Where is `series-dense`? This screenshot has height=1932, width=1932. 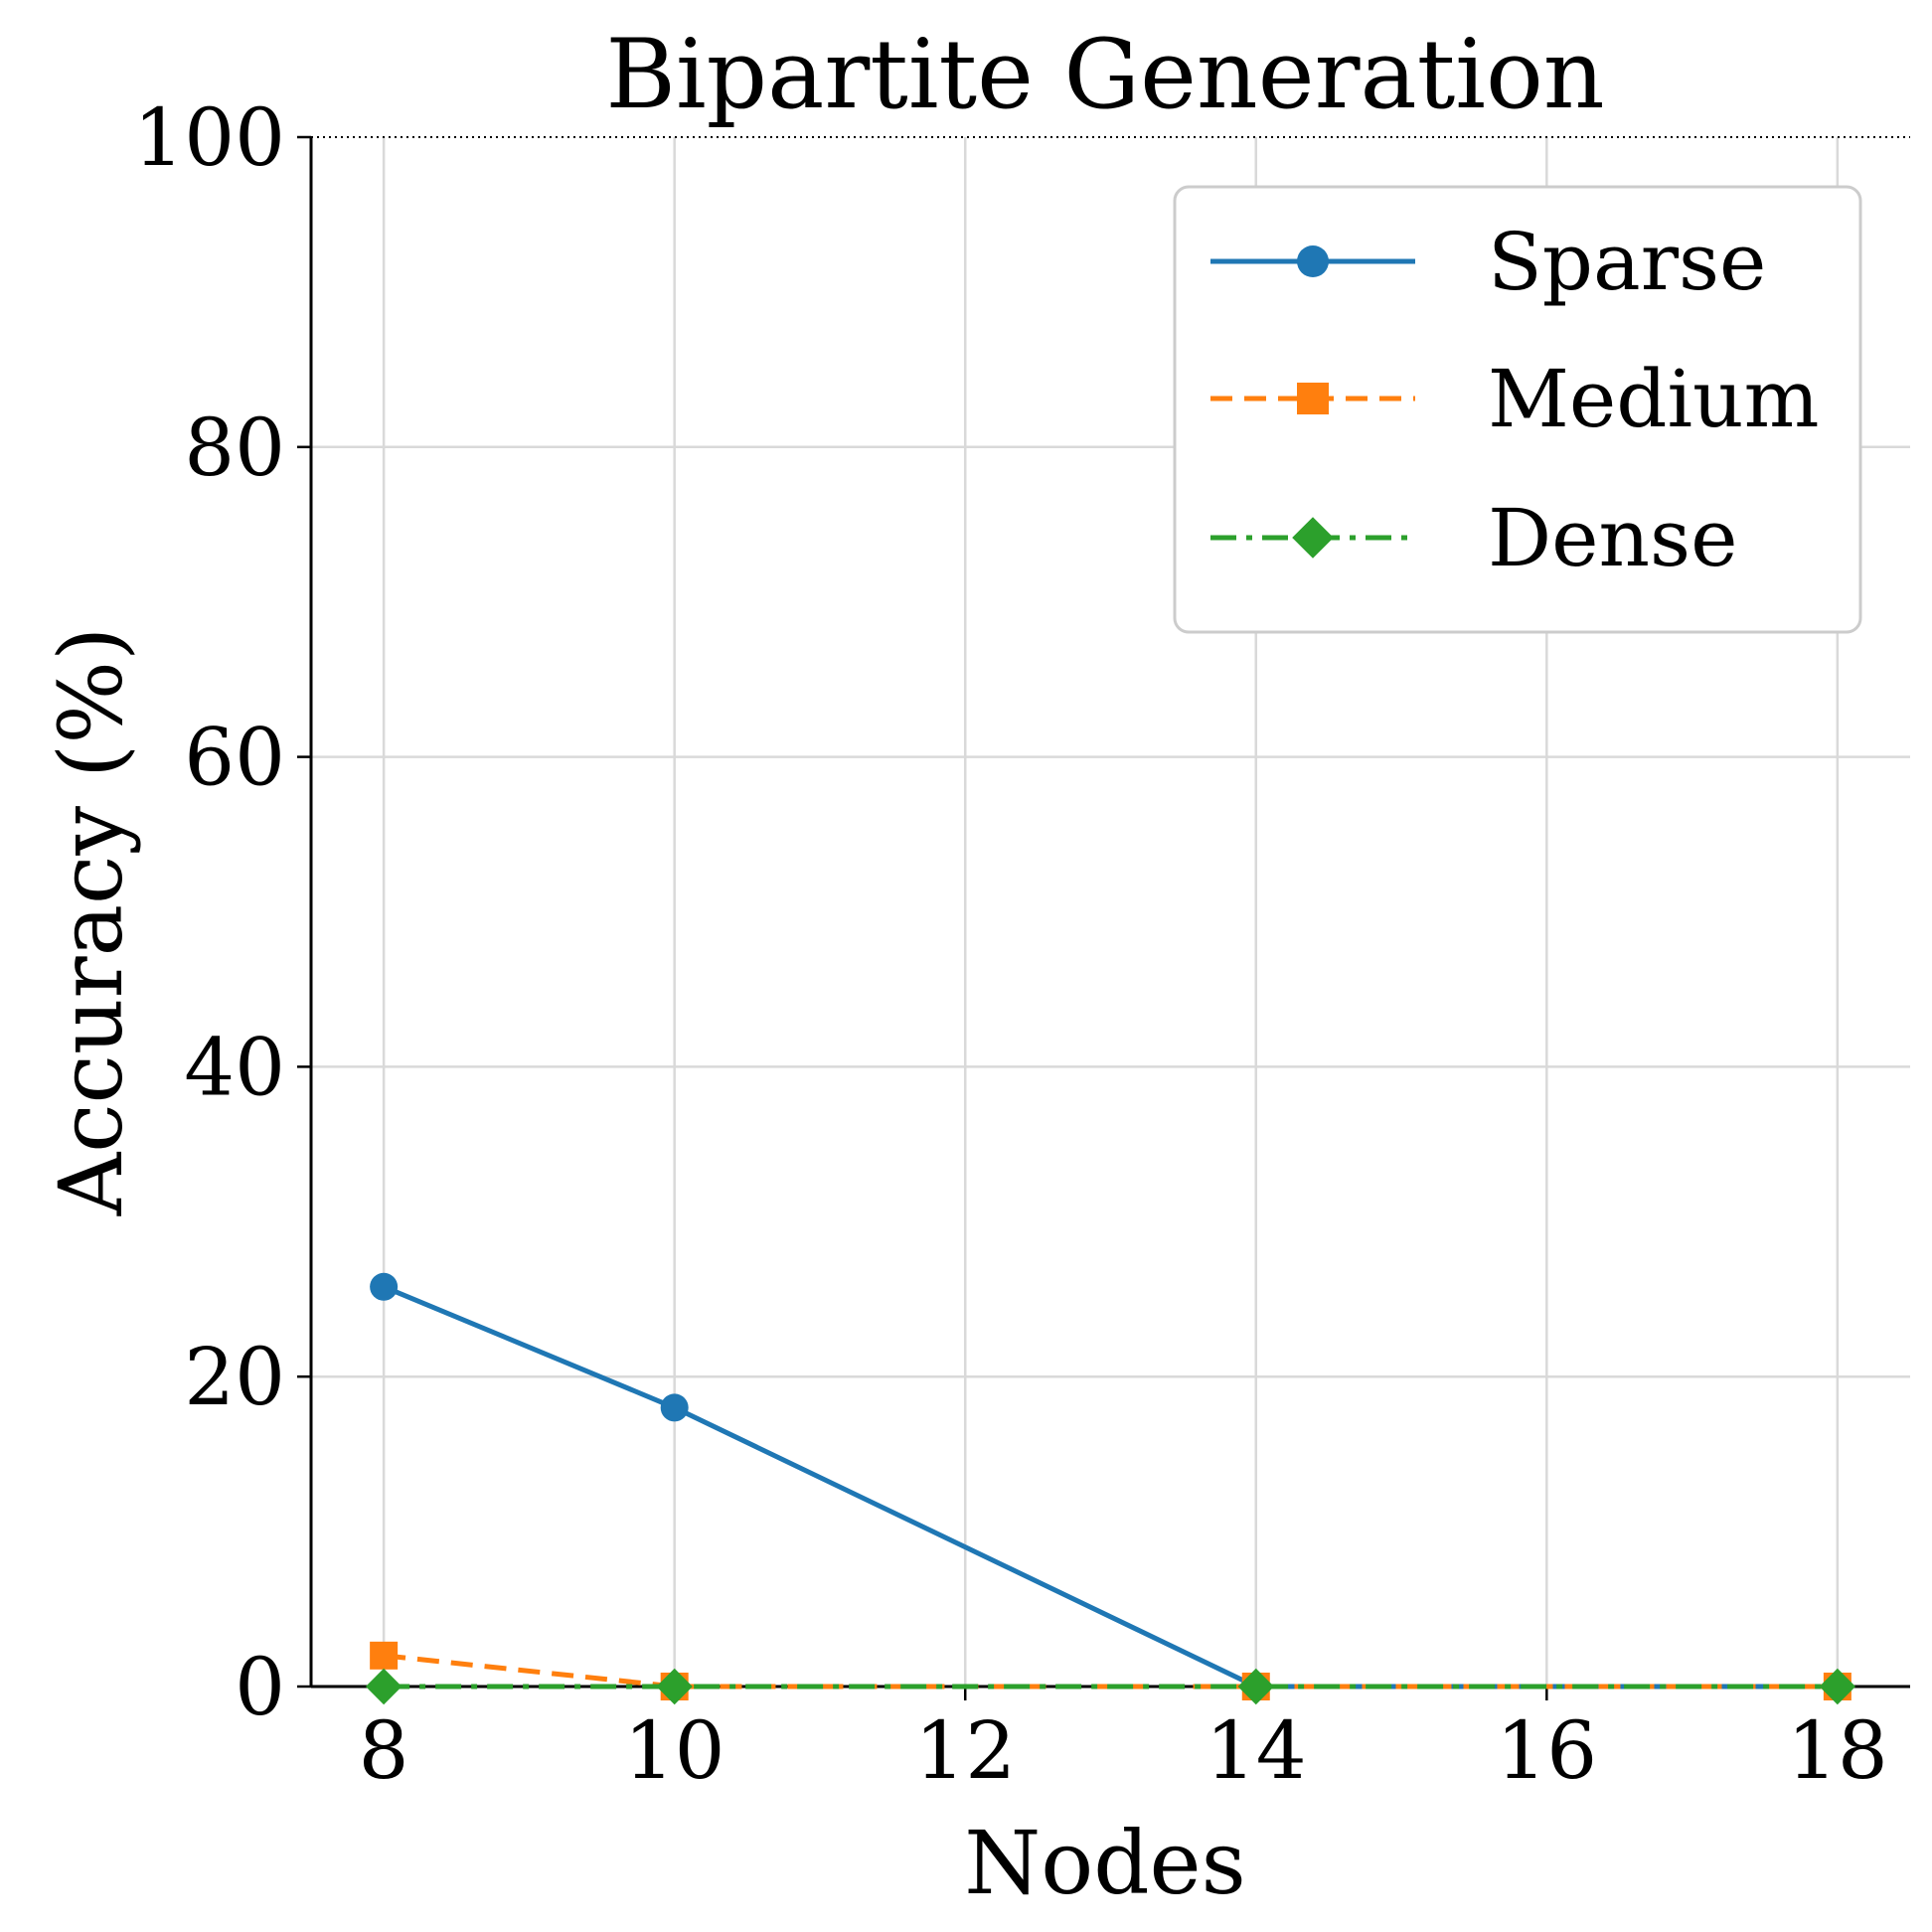
series-dense is located at coordinates (1110, 1686).